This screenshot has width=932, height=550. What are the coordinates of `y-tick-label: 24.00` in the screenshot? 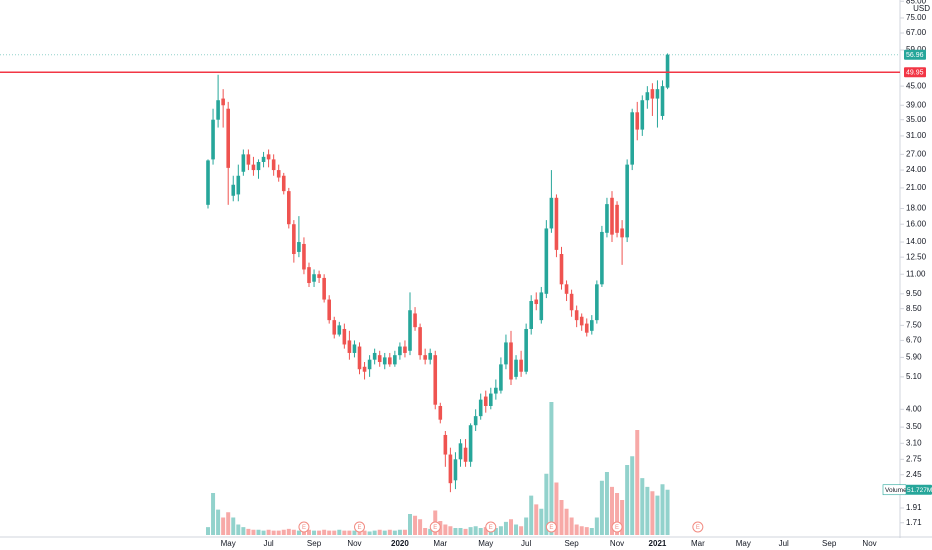 It's located at (916, 169).